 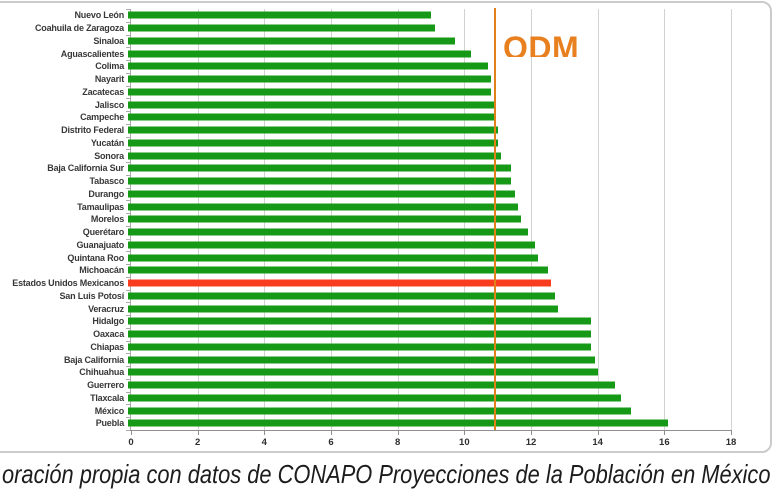 What do you see at coordinates (105, 385) in the screenshot?
I see `category-label: Guerrero` at bounding box center [105, 385].